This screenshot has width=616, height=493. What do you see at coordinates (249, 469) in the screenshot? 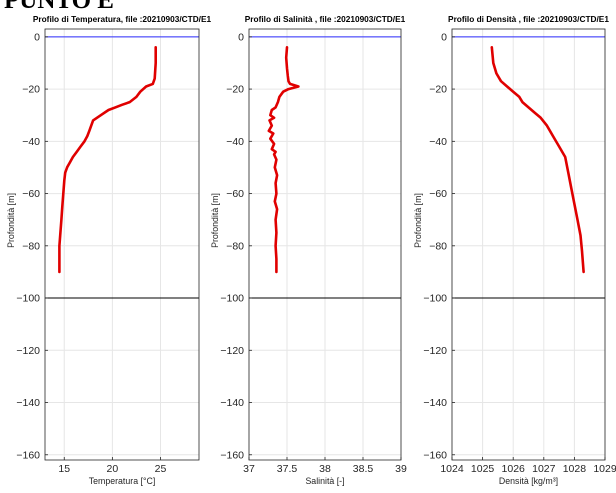
I see `x-tick-label: 37` at bounding box center [249, 469].